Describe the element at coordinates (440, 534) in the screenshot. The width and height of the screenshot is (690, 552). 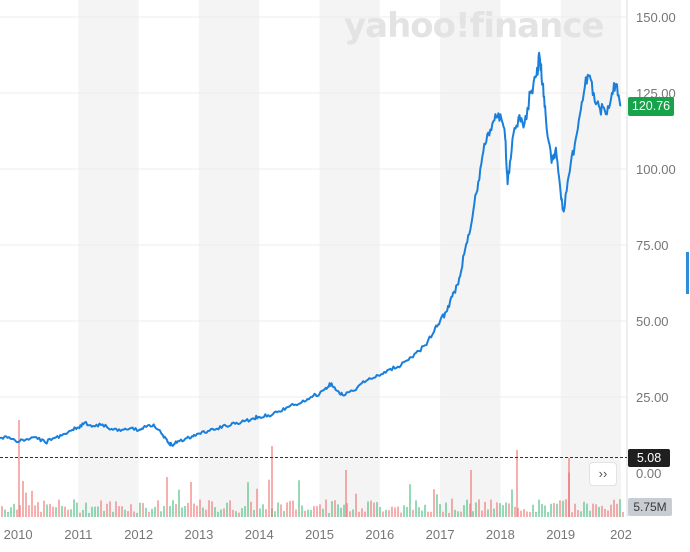
I see `x-tick-label: 2017` at that location.